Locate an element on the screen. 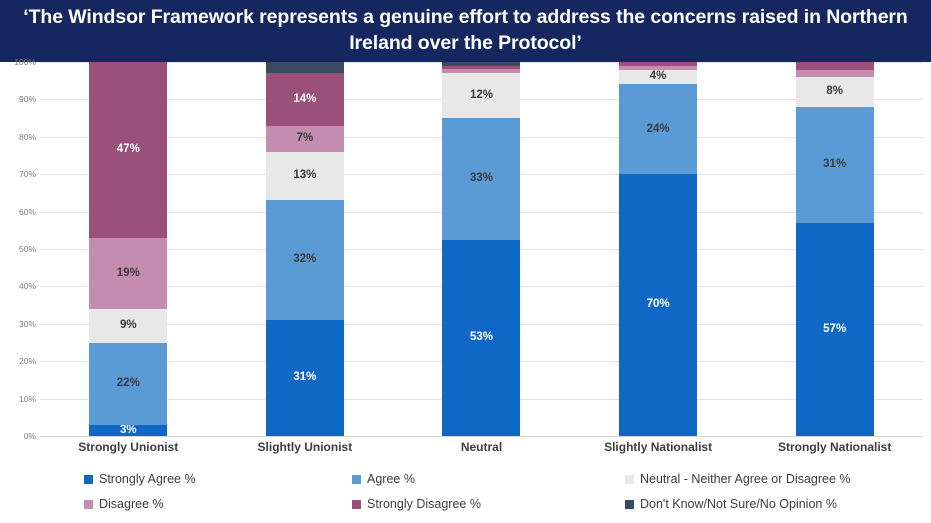  bar-slot: 57% 31% 8% is located at coordinates (834, 249).